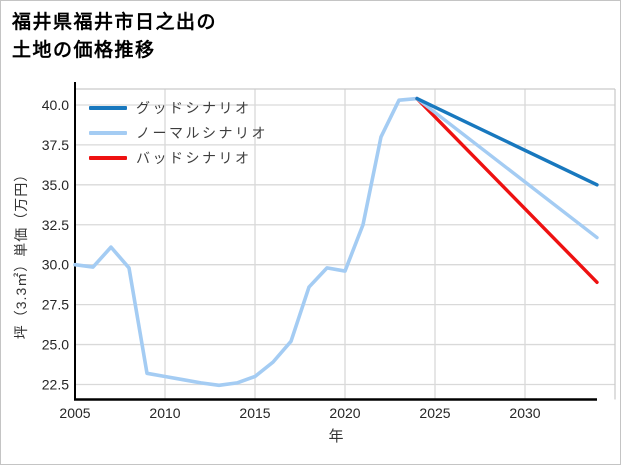  Describe the element at coordinates (108, 157) in the screenshot. I see `bad-scenario-line-swatch` at that location.